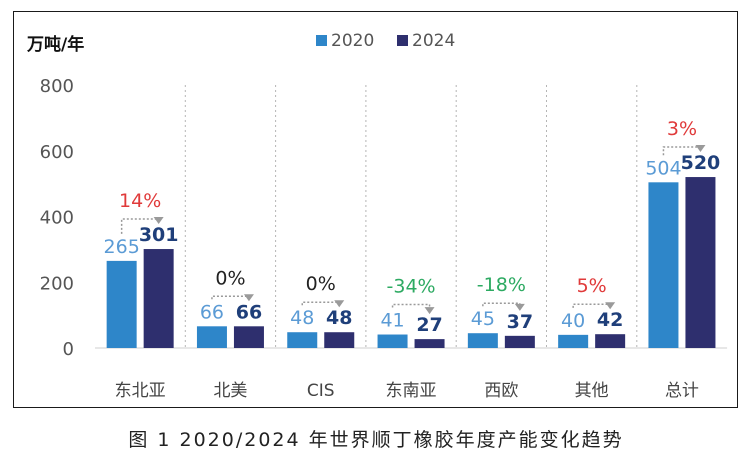 Image resolution: width=752 pixels, height=469 pixels. I want to click on data-label-2020: 504, so click(663, 168).